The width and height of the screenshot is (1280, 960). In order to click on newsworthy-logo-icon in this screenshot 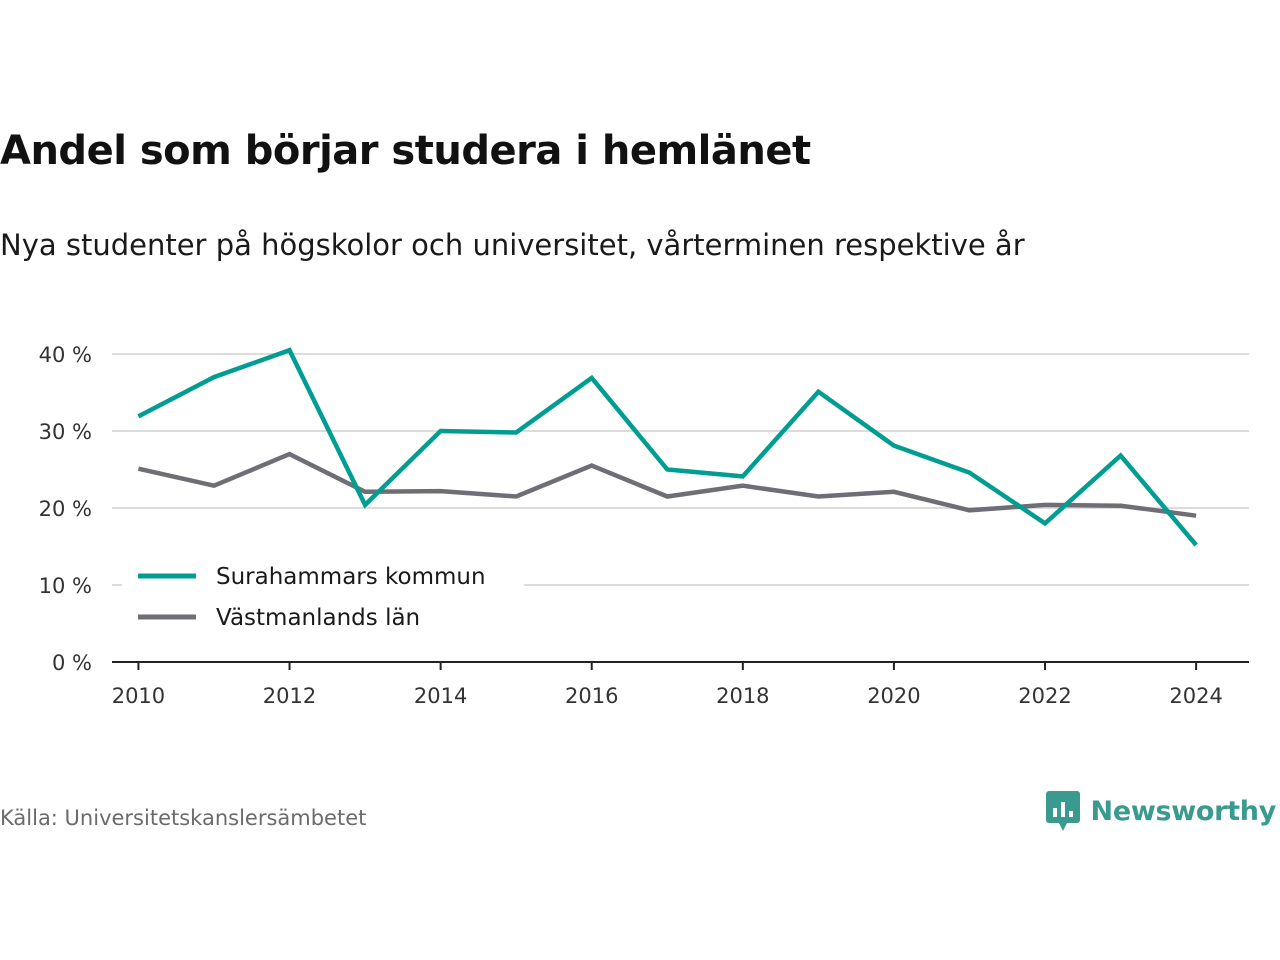, I will do `click(1062, 811)`.